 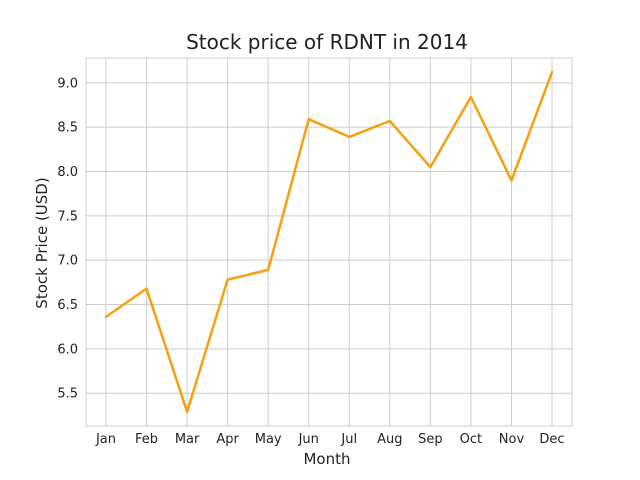 I want to click on x-tick-label: Oct, so click(x=471, y=439).